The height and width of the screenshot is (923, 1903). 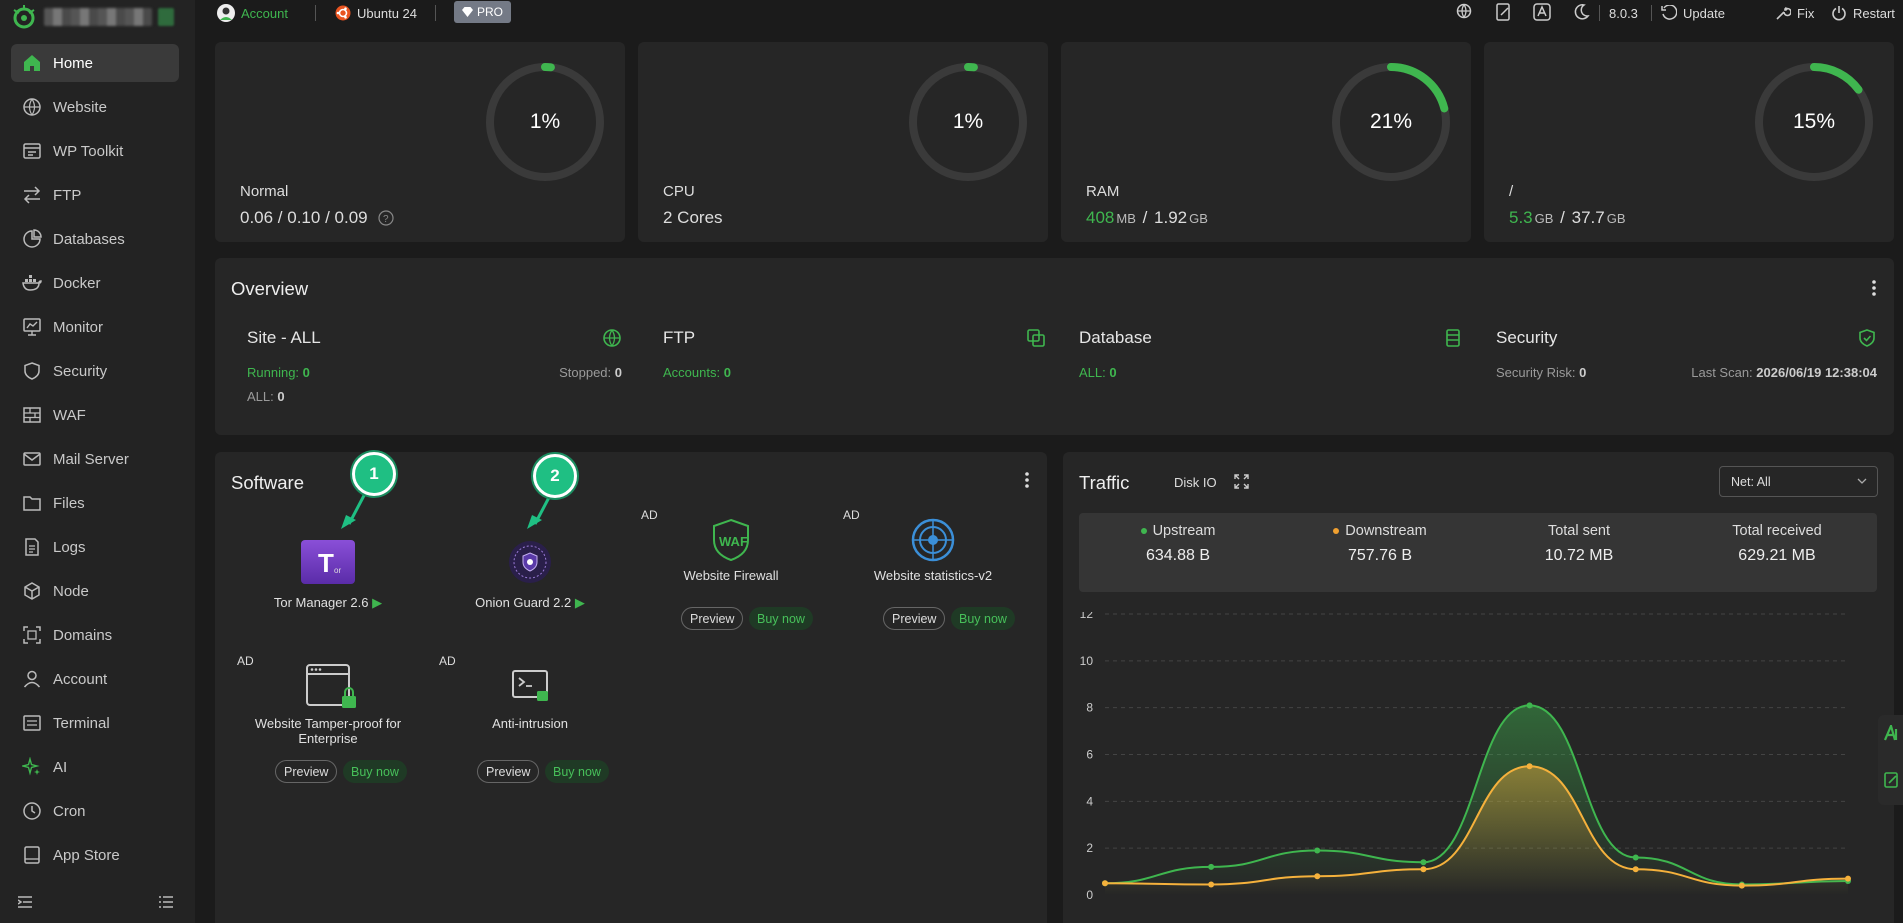 What do you see at coordinates (95, 723) in the screenshot?
I see `sidebar-item-terminal: Terminal` at bounding box center [95, 723].